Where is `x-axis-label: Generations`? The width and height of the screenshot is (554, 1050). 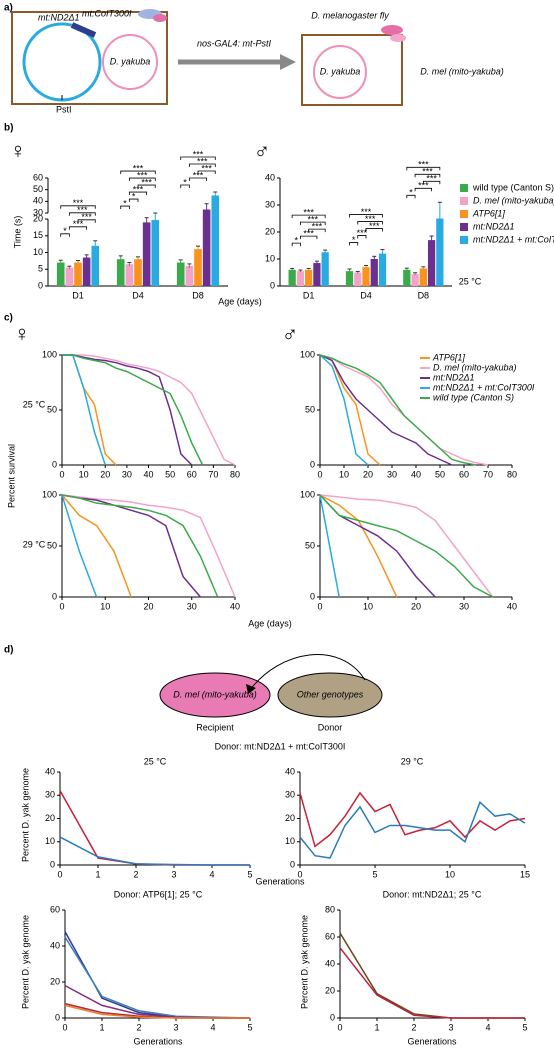 x-axis-label: Generations is located at coordinates (280, 881).